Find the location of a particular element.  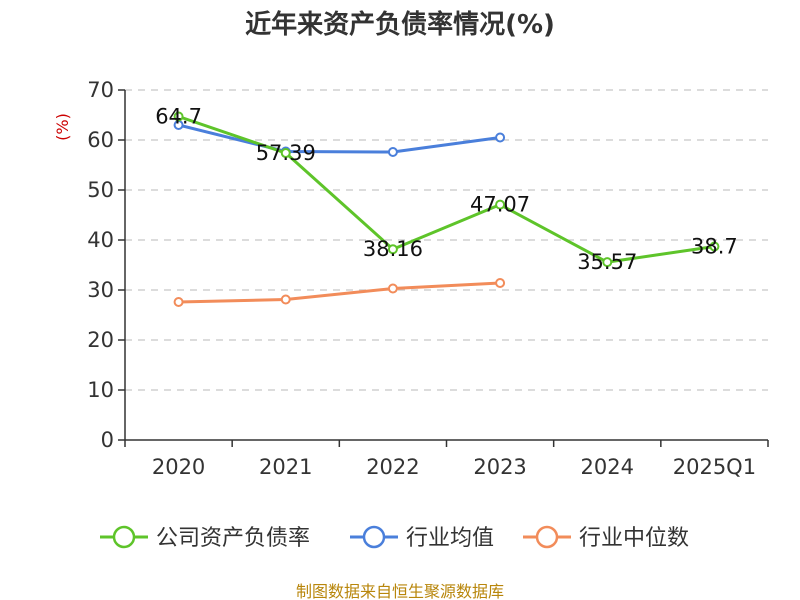

legend-label-2: 行业中位数 is located at coordinates (634, 538).